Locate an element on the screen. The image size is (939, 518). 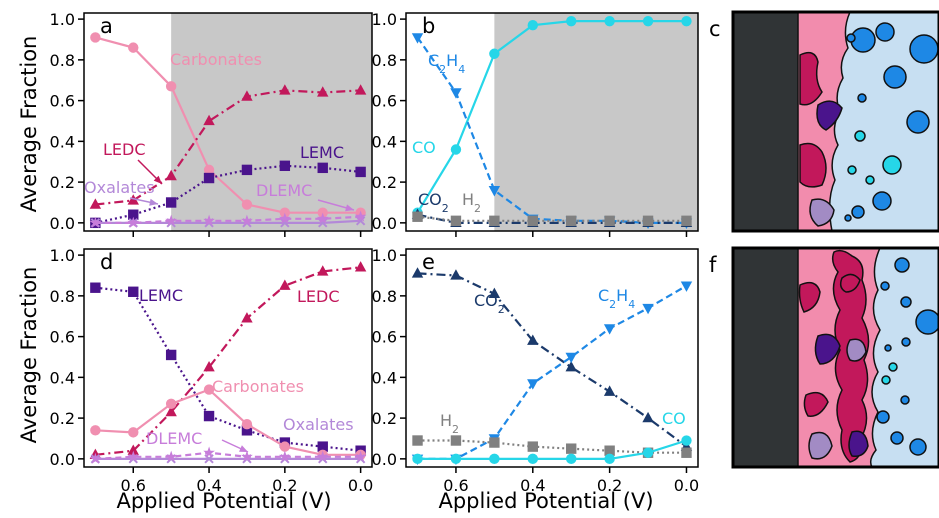
label-h2-part: 2 is located at coordinates (477, 208).